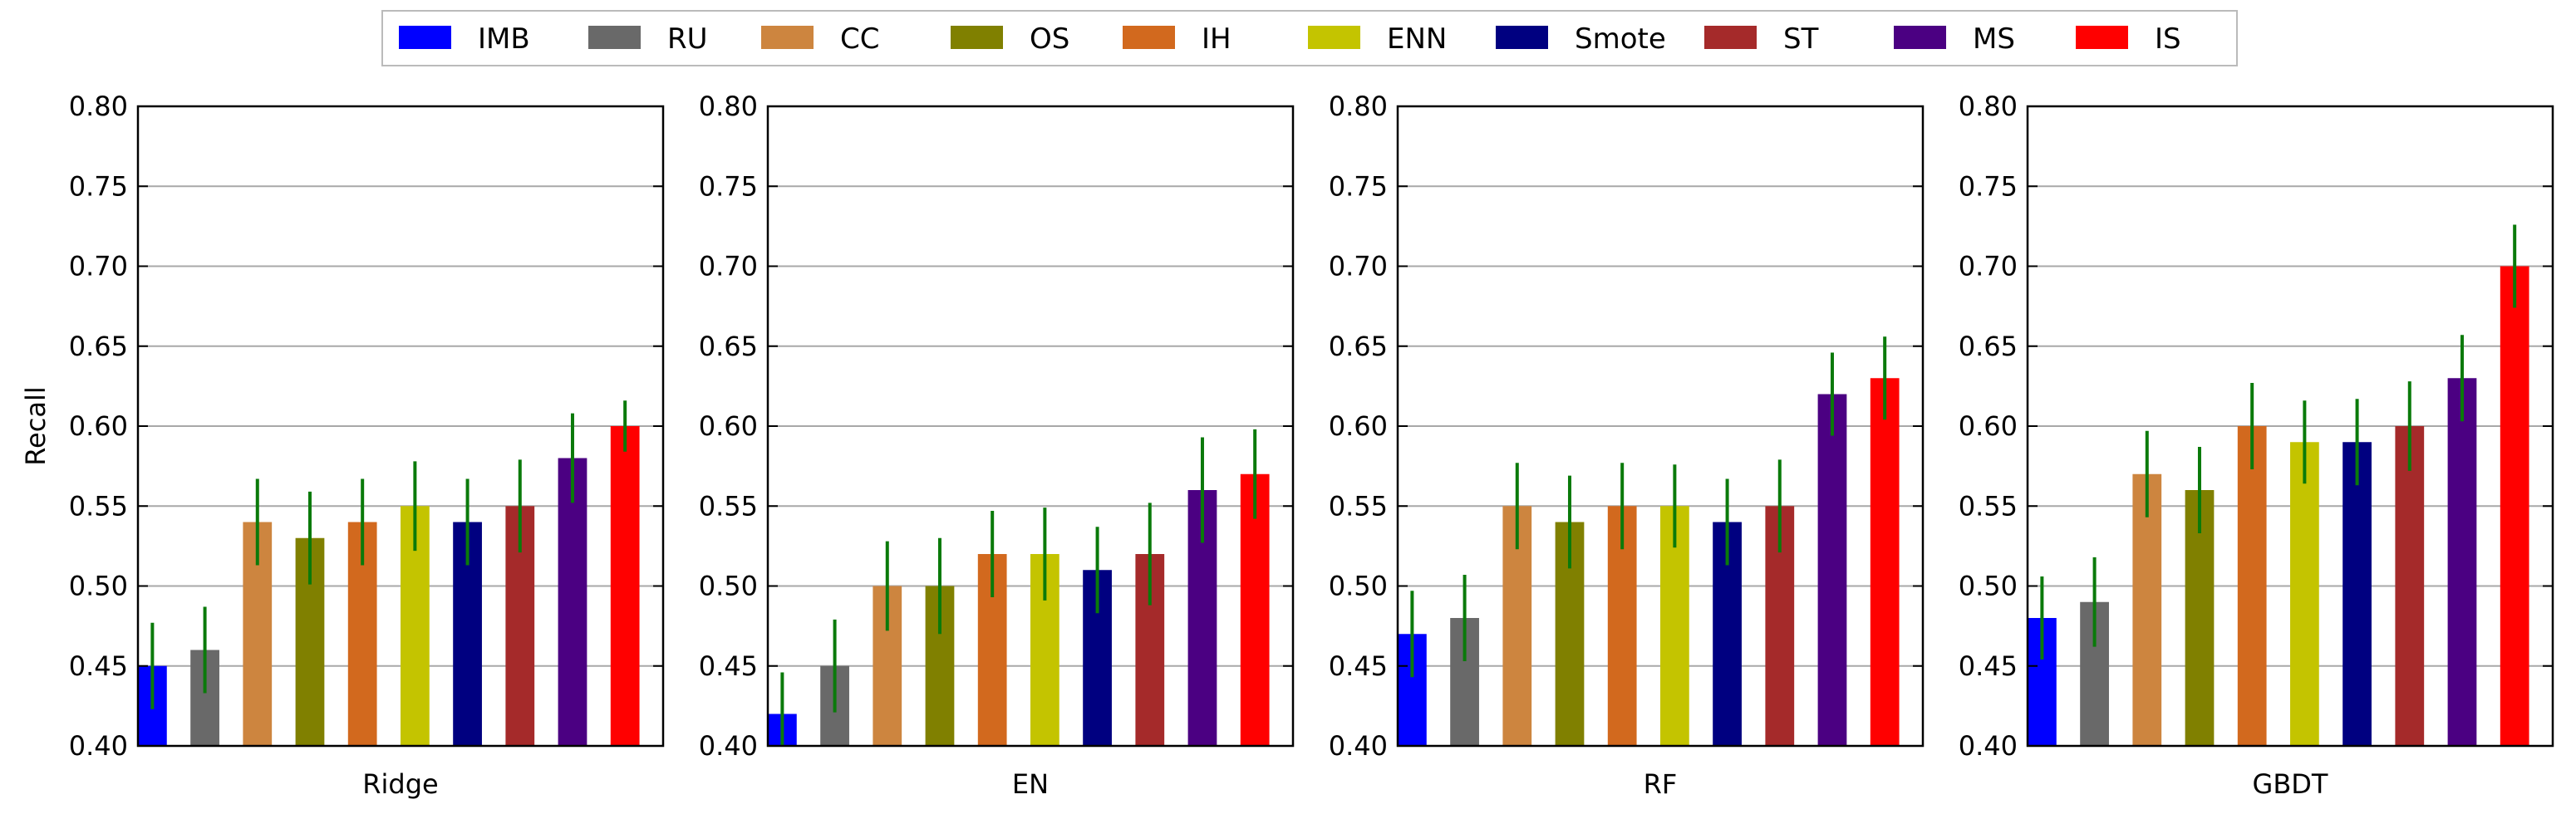 Image resolution: width=2576 pixels, height=819 pixels. Describe the element at coordinates (2168, 39) in the screenshot. I see `legend-label: IS` at that location.